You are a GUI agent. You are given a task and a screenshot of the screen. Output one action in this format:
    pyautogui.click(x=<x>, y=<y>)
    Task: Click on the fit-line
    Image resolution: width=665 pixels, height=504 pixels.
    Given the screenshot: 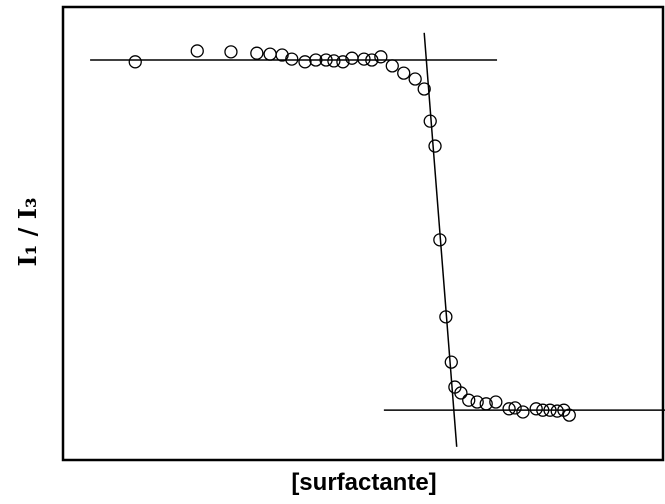 What is the action you would take?
    pyautogui.click(x=440, y=239)
    